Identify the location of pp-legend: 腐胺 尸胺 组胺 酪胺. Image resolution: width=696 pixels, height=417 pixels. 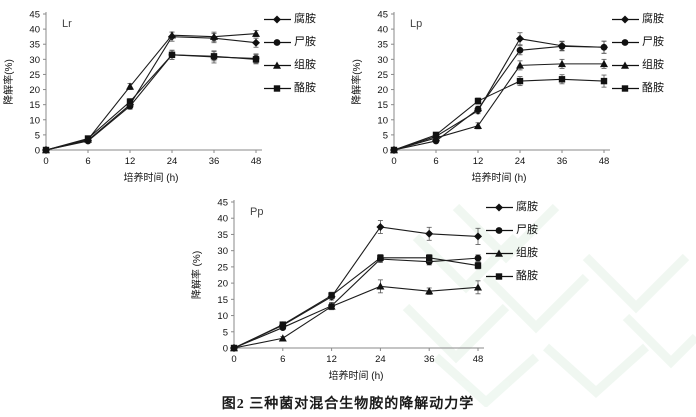
(512, 236).